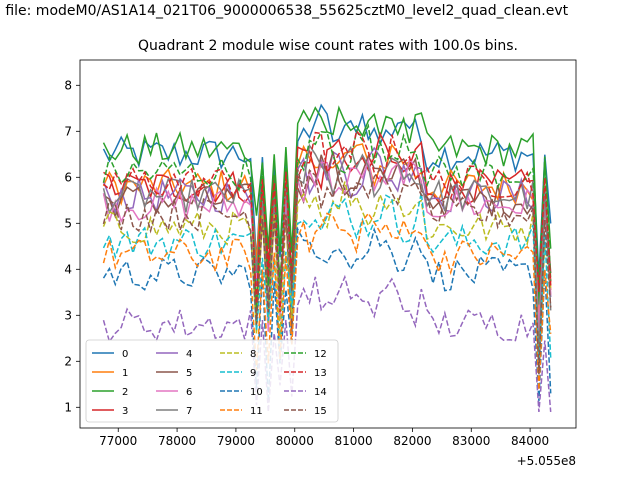  Describe the element at coordinates (256, 392) in the screenshot. I see `legend-label-10: 10` at that location.